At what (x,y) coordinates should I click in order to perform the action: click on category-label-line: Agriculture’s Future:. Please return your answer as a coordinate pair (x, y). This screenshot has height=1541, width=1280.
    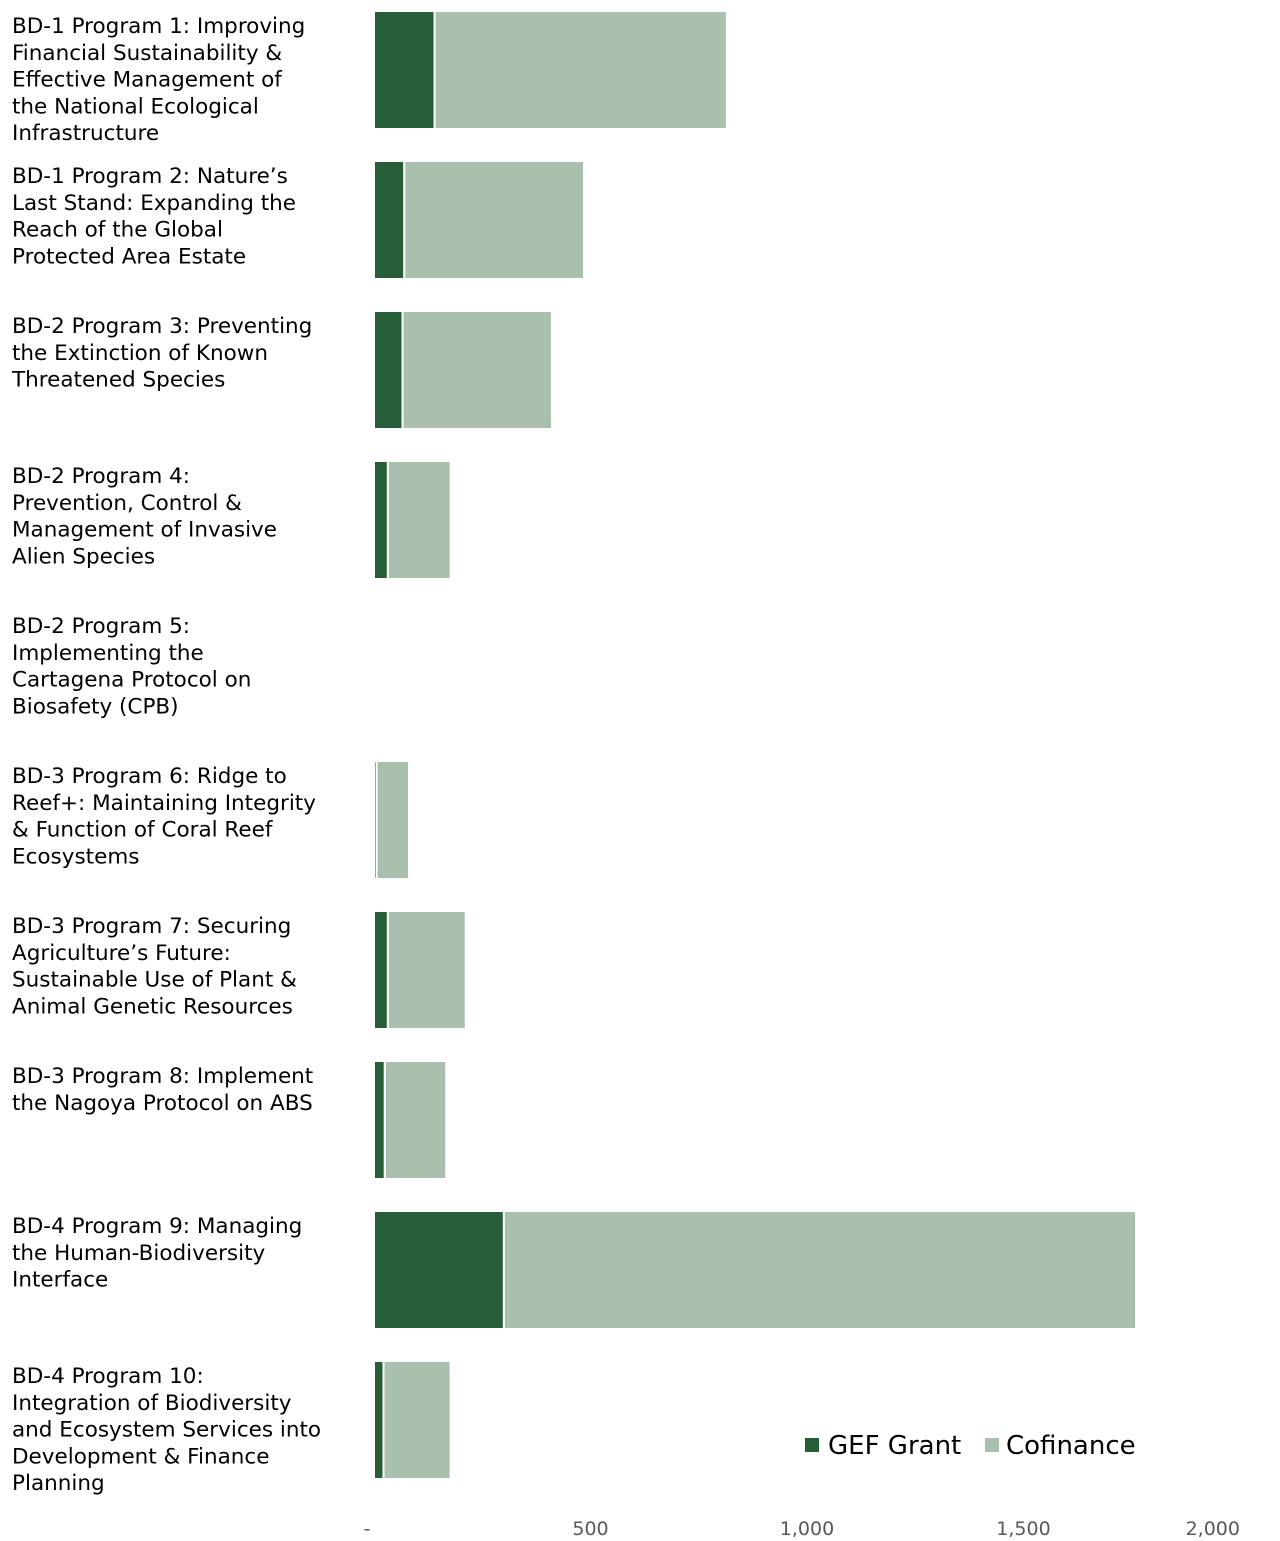
    Looking at the image, I should click on (121, 953).